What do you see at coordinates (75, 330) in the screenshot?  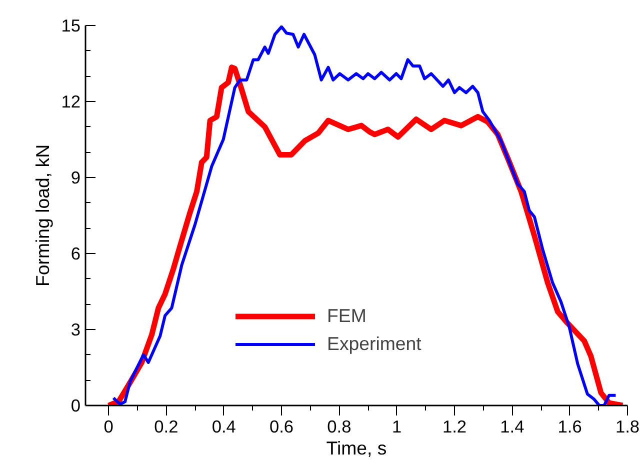 I see `y-tick-label: 3` at bounding box center [75, 330].